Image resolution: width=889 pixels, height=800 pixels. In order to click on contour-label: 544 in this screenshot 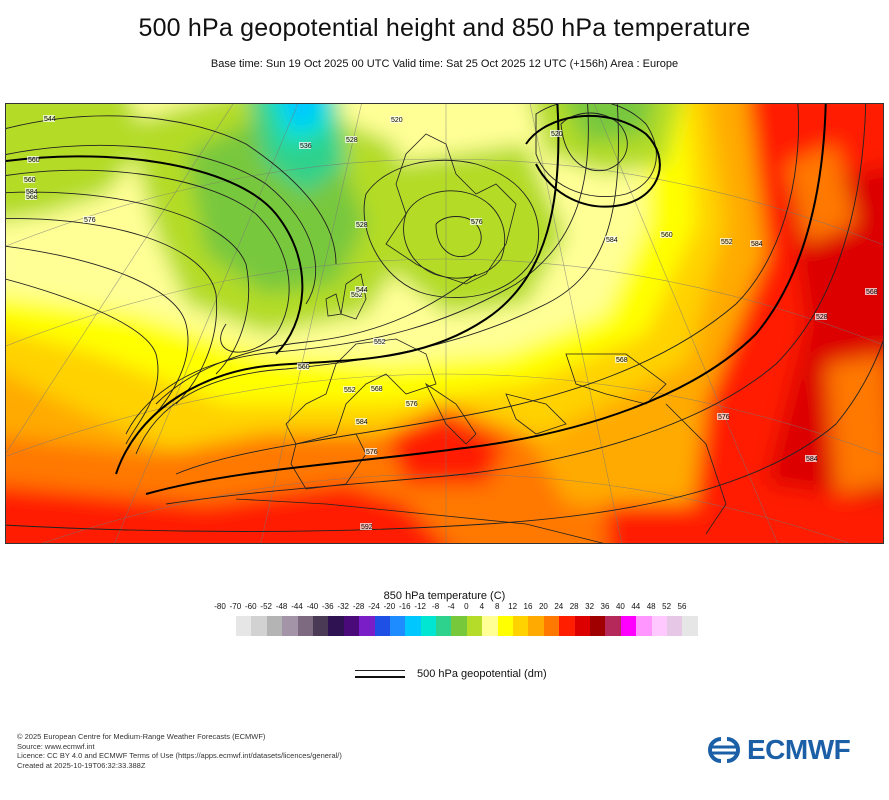, I will do `click(362, 290)`.